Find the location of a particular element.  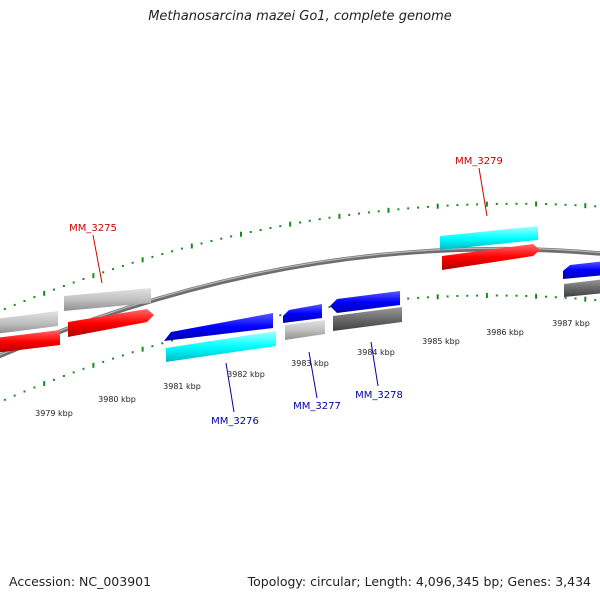

gene-mm3276-cds-feature is located at coordinates (221, 346).